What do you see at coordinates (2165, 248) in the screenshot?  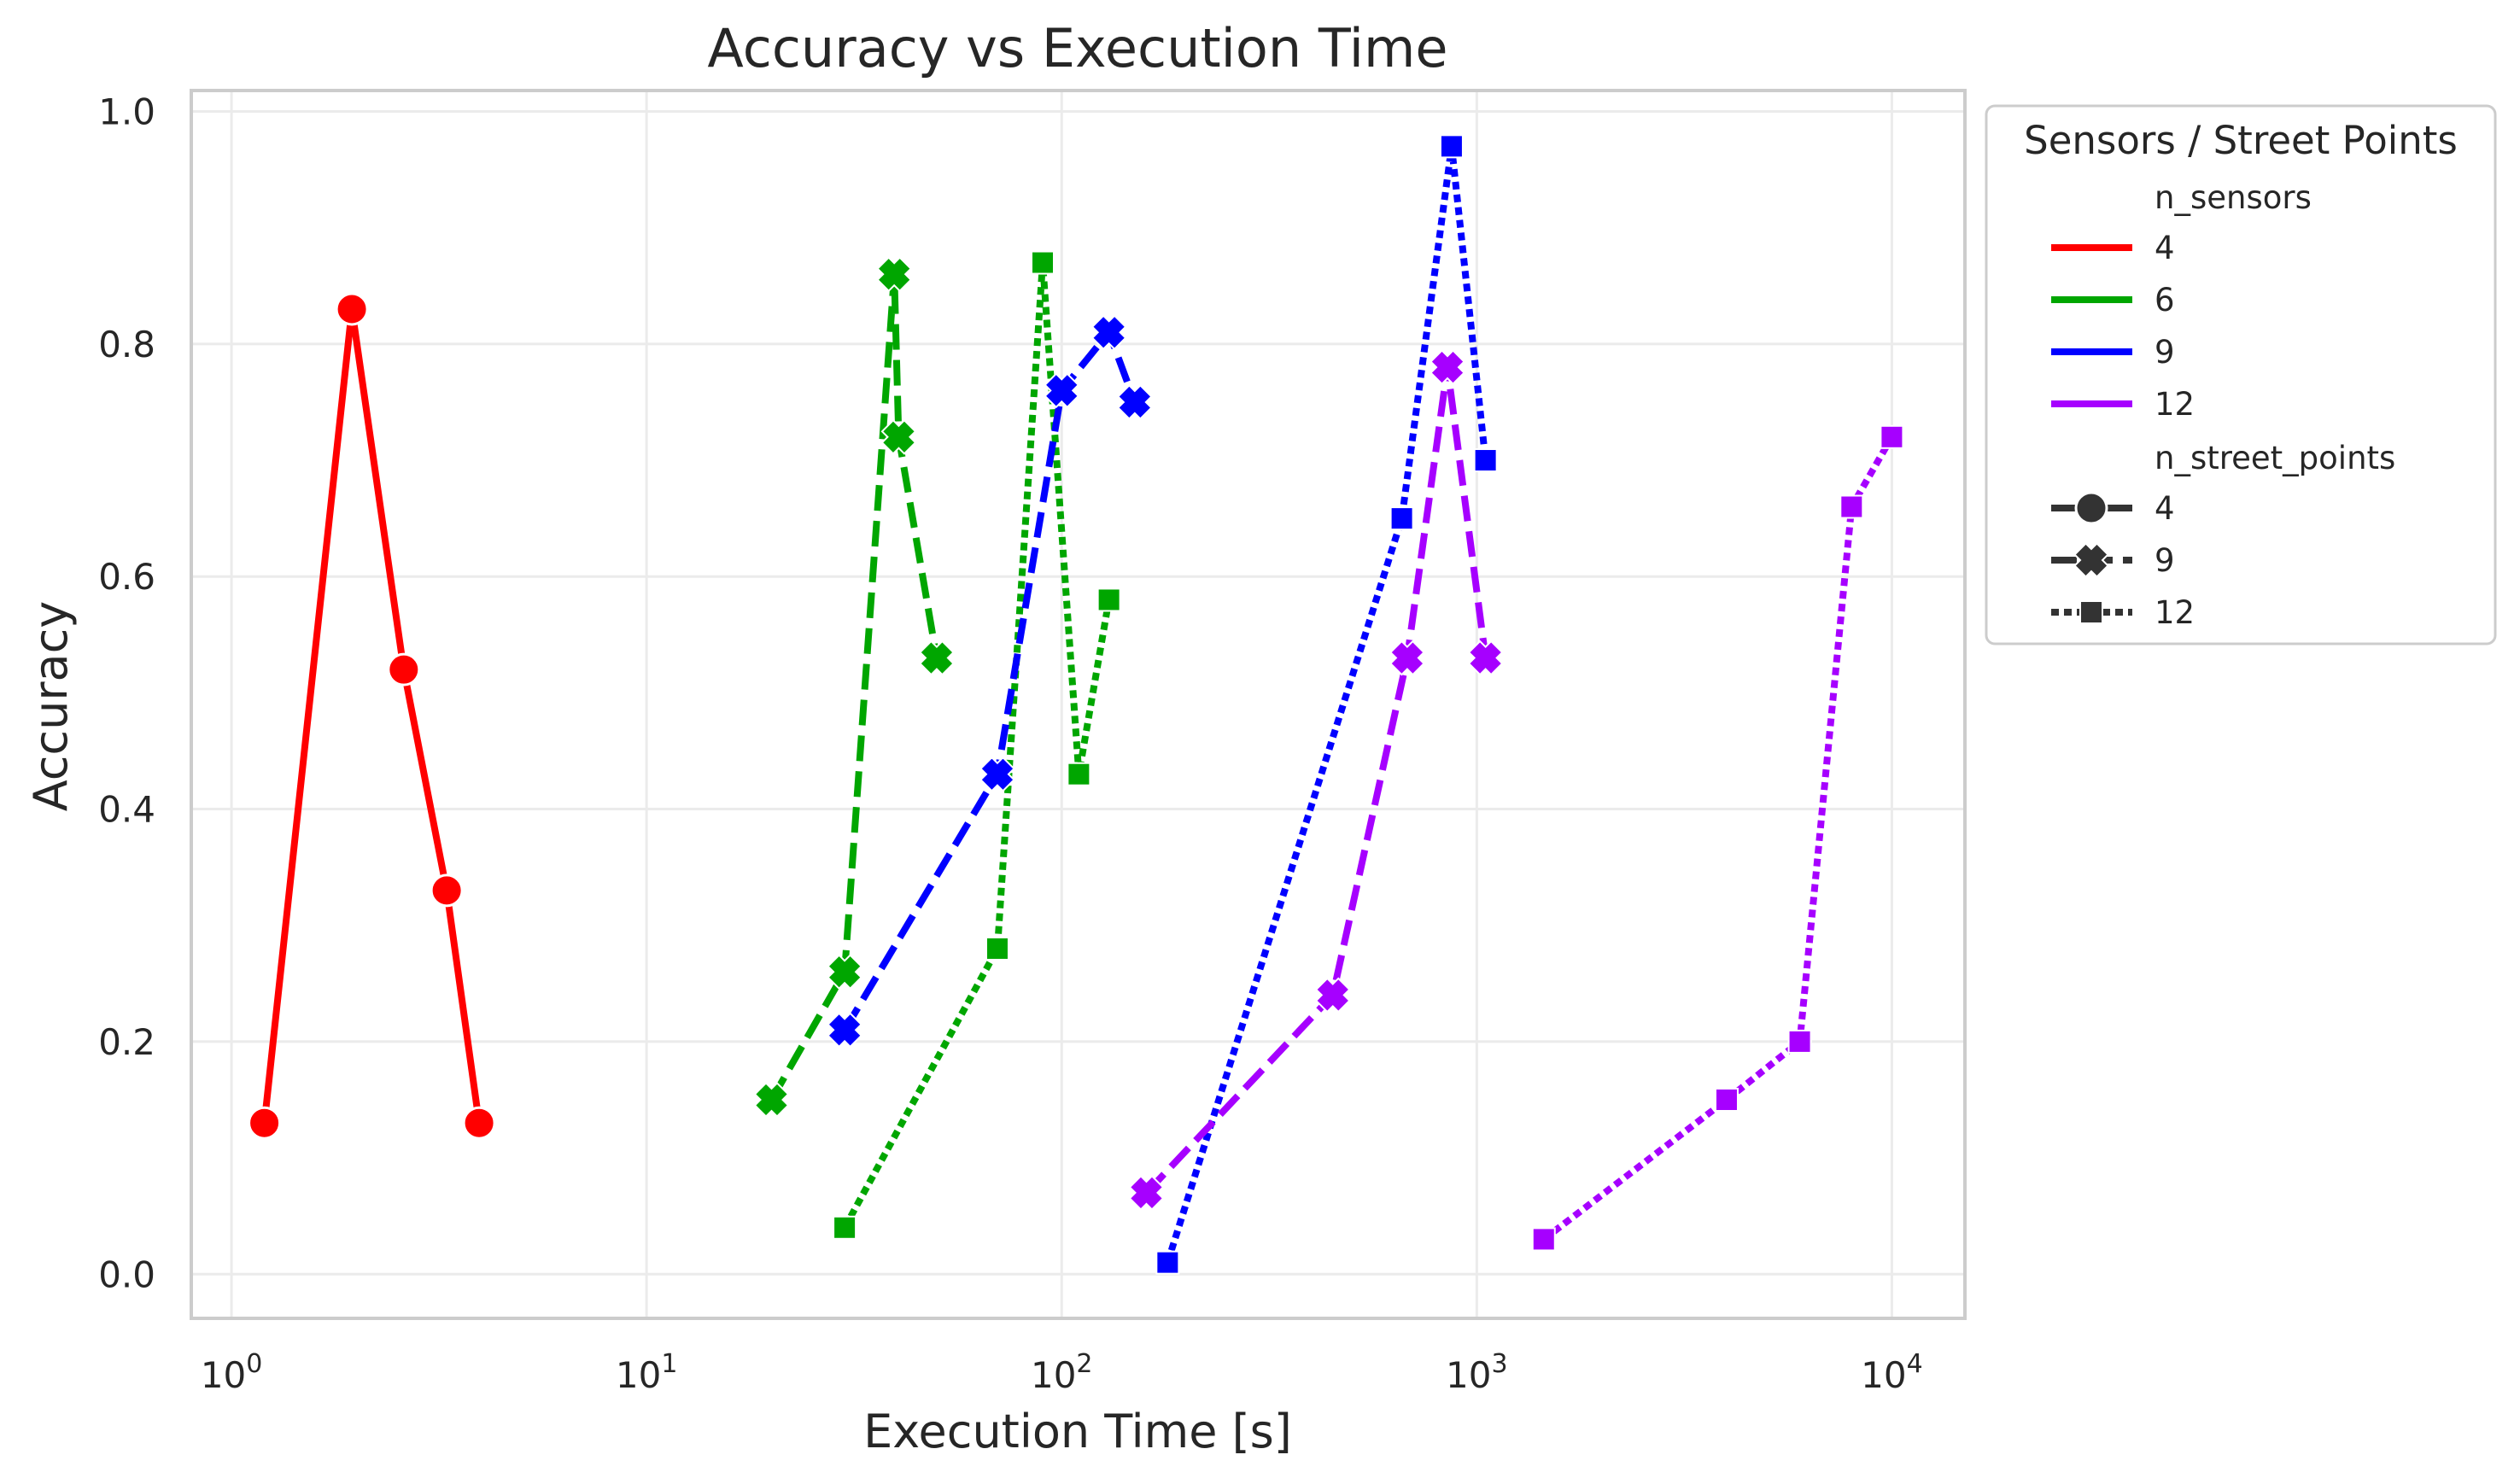 I see `legend-hue-label: 4` at bounding box center [2165, 248].